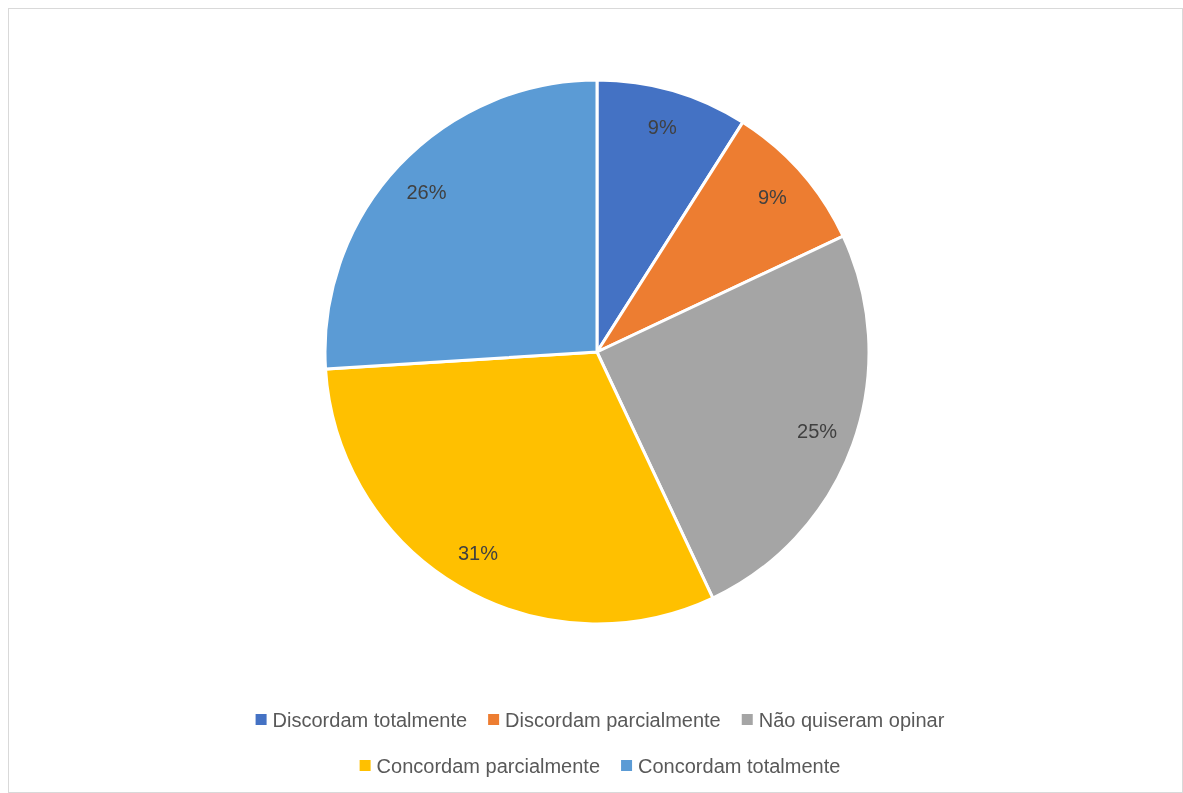 The width and height of the screenshot is (1183, 793). Describe the element at coordinates (370, 720) in the screenshot. I see `legend-label: Discordam totalmente` at that location.